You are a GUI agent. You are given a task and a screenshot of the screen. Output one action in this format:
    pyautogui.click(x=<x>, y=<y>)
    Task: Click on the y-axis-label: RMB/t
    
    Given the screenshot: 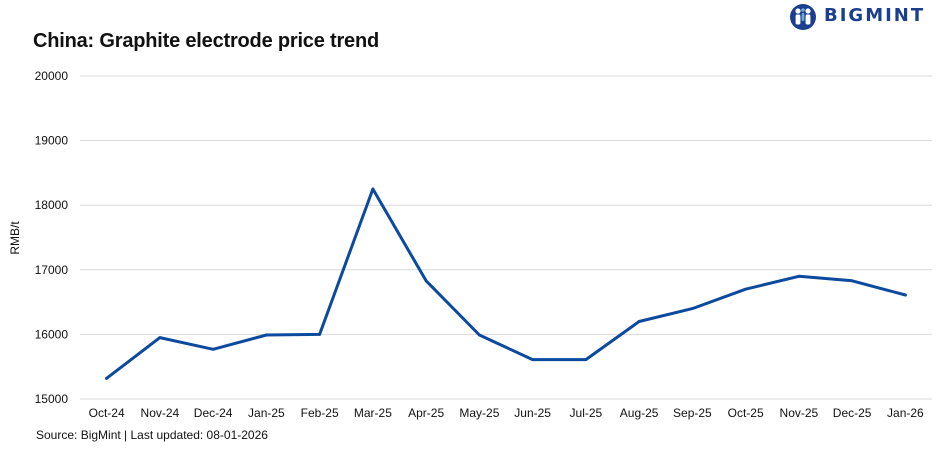 What is the action you would take?
    pyautogui.click(x=15, y=238)
    